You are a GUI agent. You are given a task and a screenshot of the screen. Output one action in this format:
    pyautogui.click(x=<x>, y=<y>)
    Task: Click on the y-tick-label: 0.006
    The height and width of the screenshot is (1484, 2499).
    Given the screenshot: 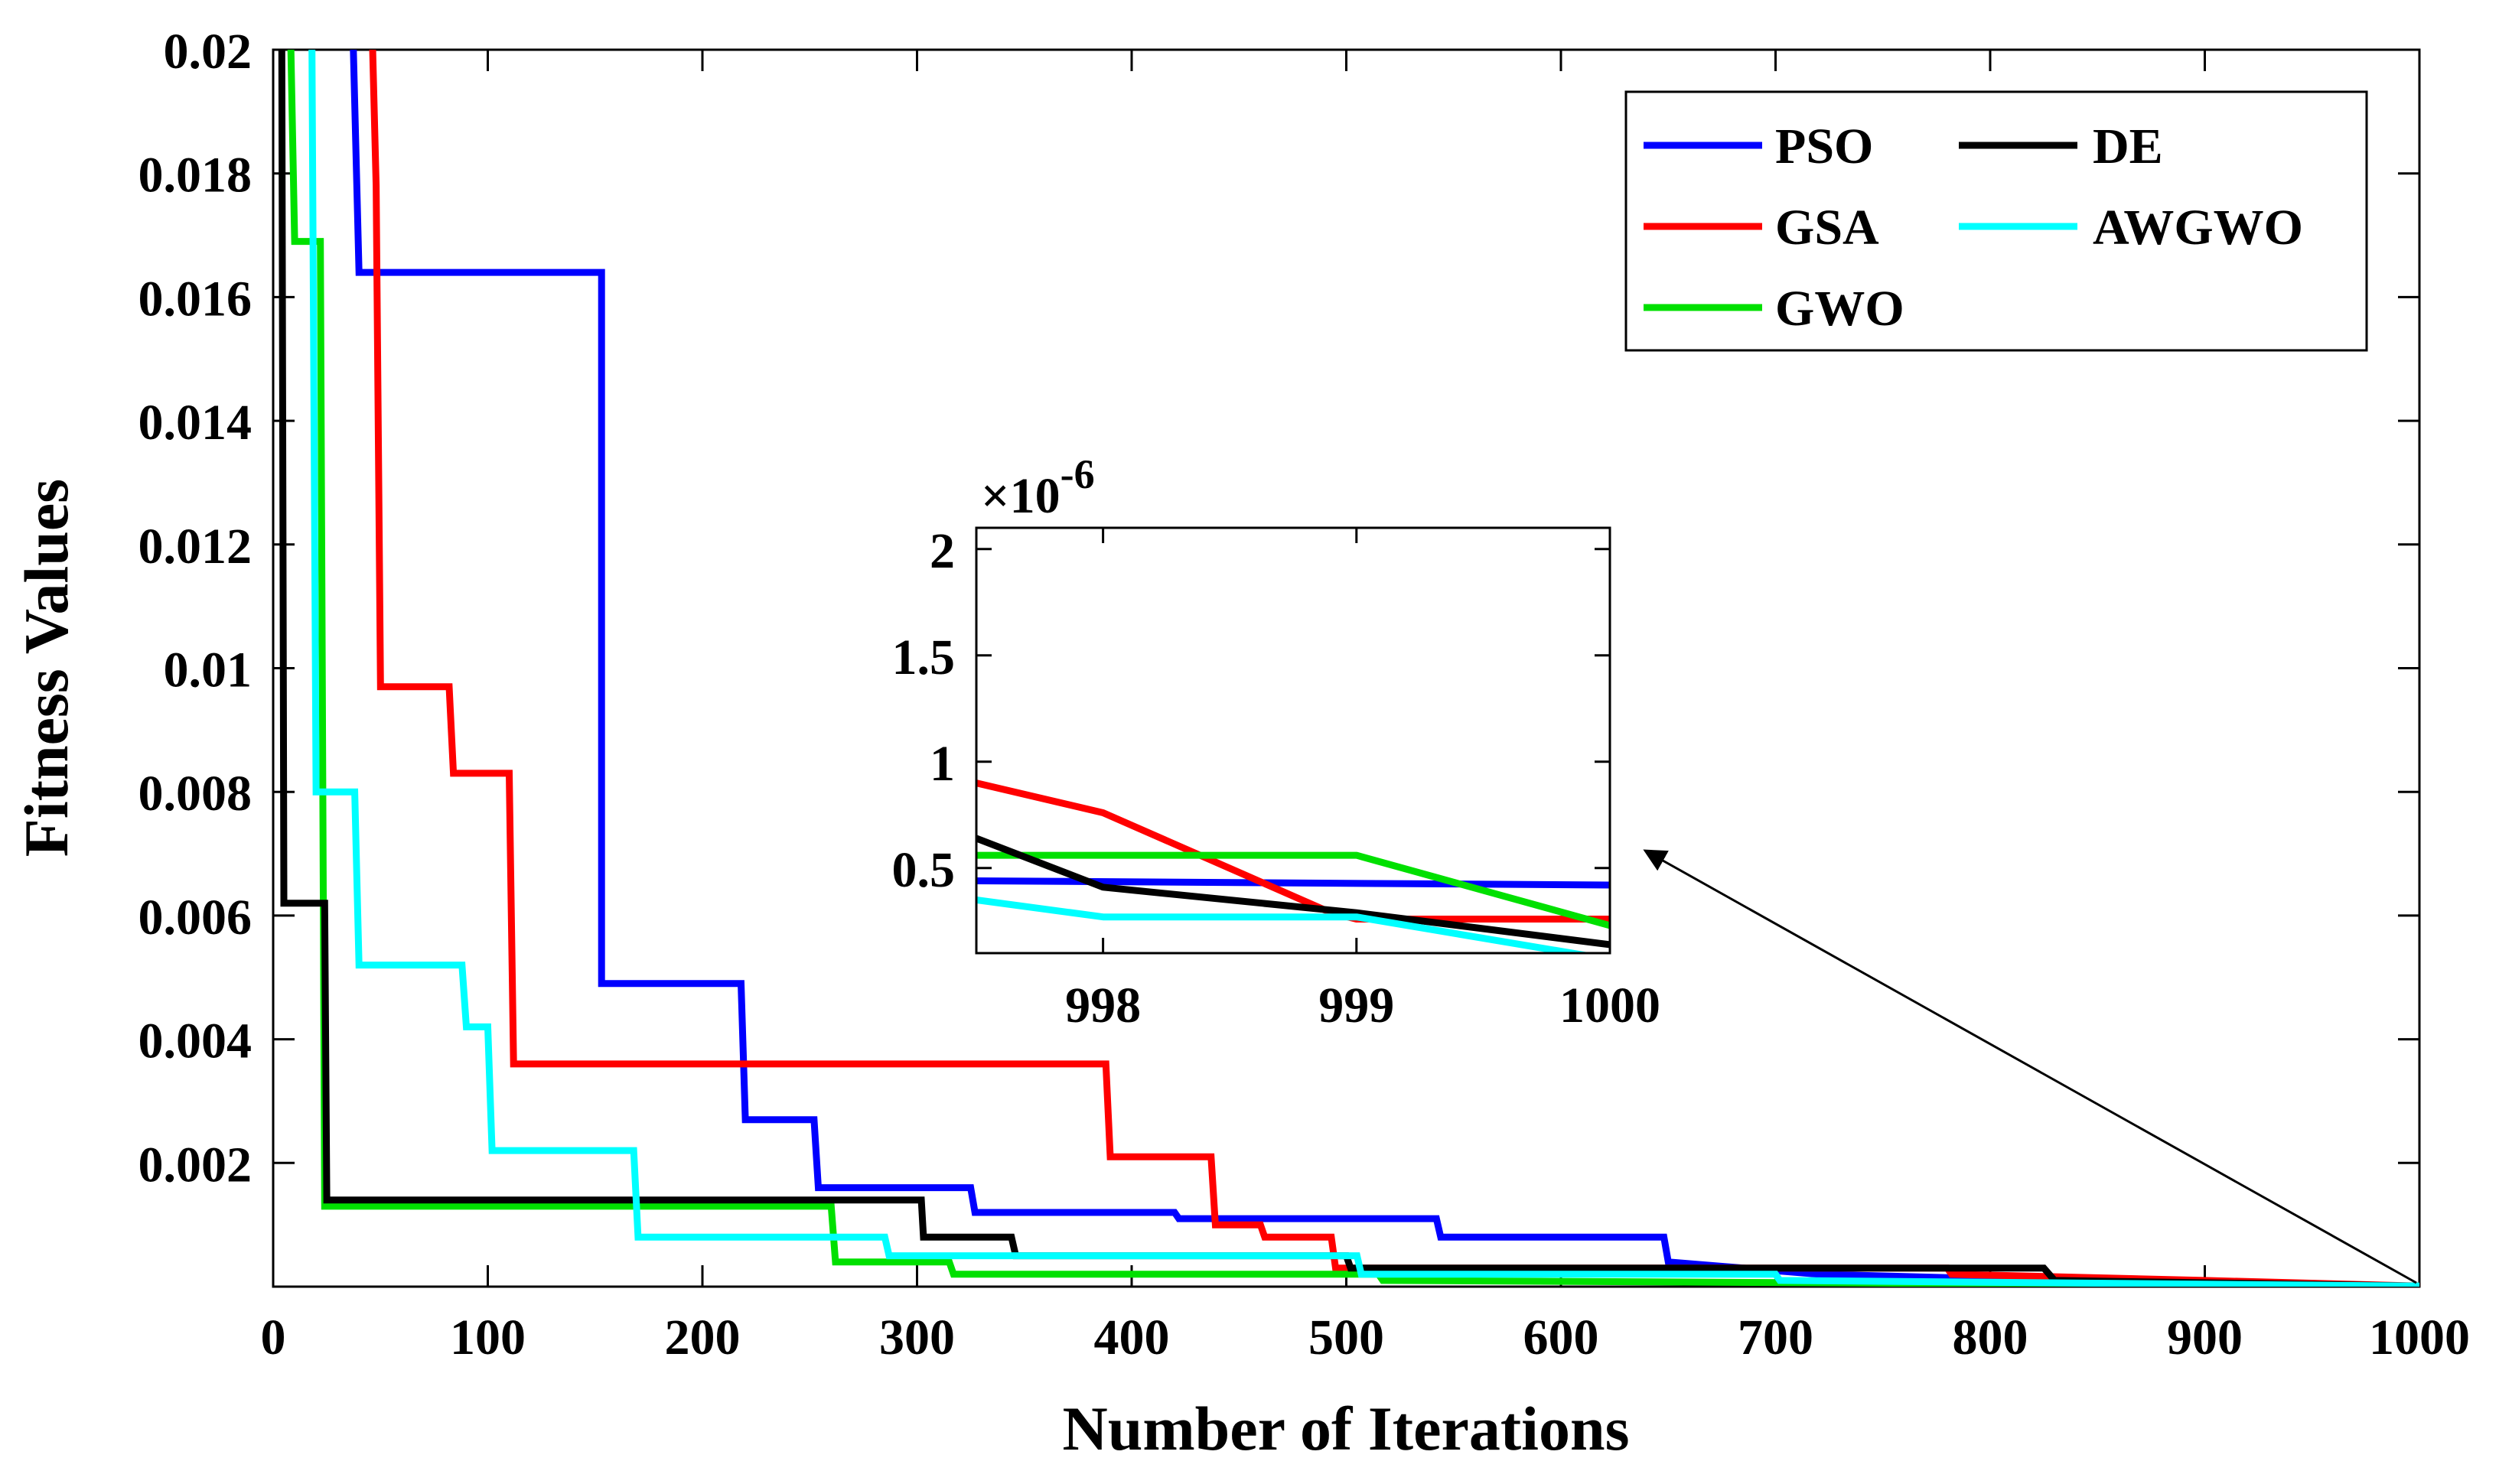 What is the action you would take?
    pyautogui.click(x=195, y=917)
    